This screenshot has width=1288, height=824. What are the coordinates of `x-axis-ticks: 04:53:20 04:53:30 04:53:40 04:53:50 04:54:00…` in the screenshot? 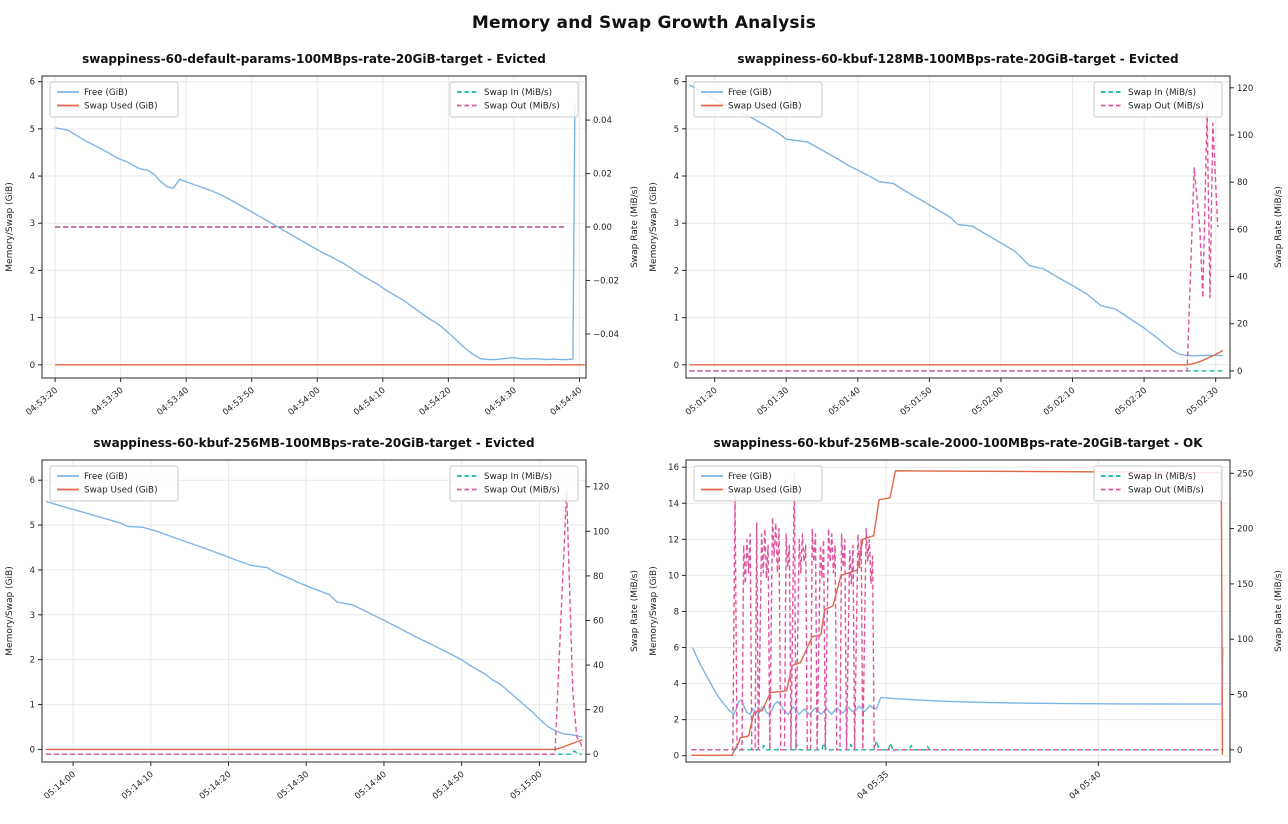 It's located at (304, 398).